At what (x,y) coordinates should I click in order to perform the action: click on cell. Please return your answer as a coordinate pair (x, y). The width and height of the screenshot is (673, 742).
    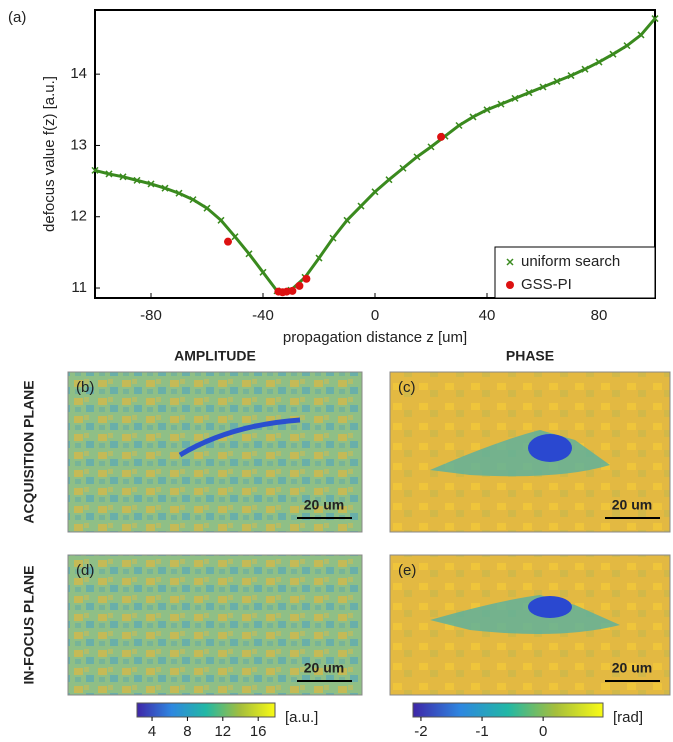
    Looking at the image, I should click on (525, 614).